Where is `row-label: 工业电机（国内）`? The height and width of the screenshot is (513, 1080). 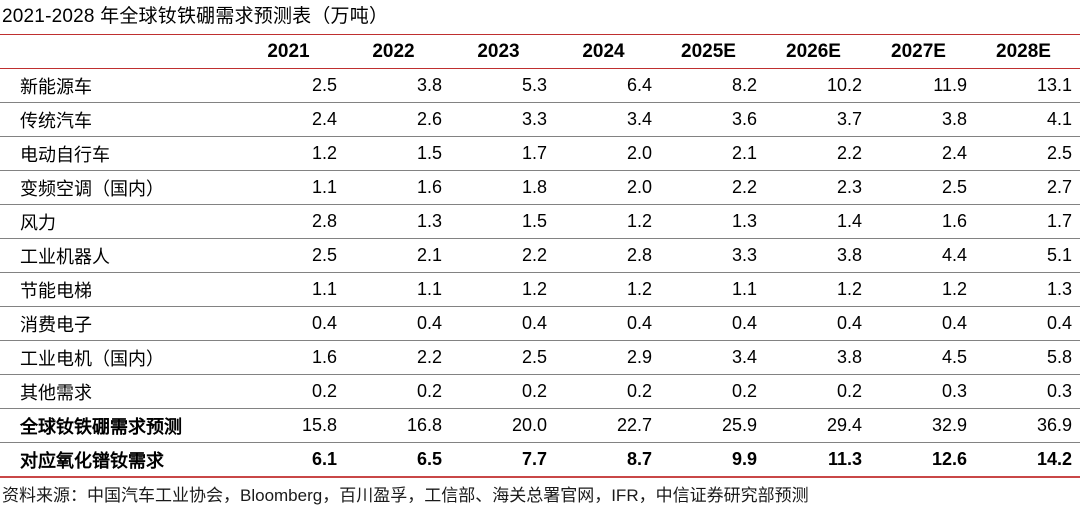 row-label: 工业电机（国内） is located at coordinates (92, 358).